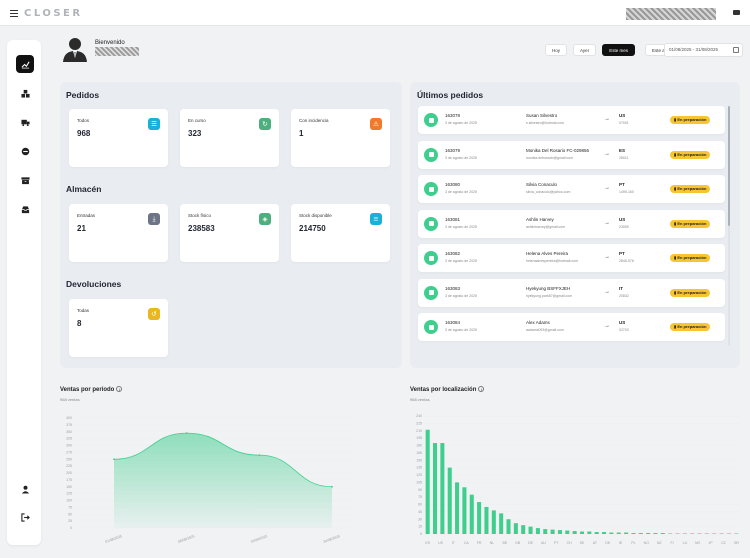  Describe the element at coordinates (314, 120) in the screenshot. I see `kpi-label: Con incidencia` at that location.